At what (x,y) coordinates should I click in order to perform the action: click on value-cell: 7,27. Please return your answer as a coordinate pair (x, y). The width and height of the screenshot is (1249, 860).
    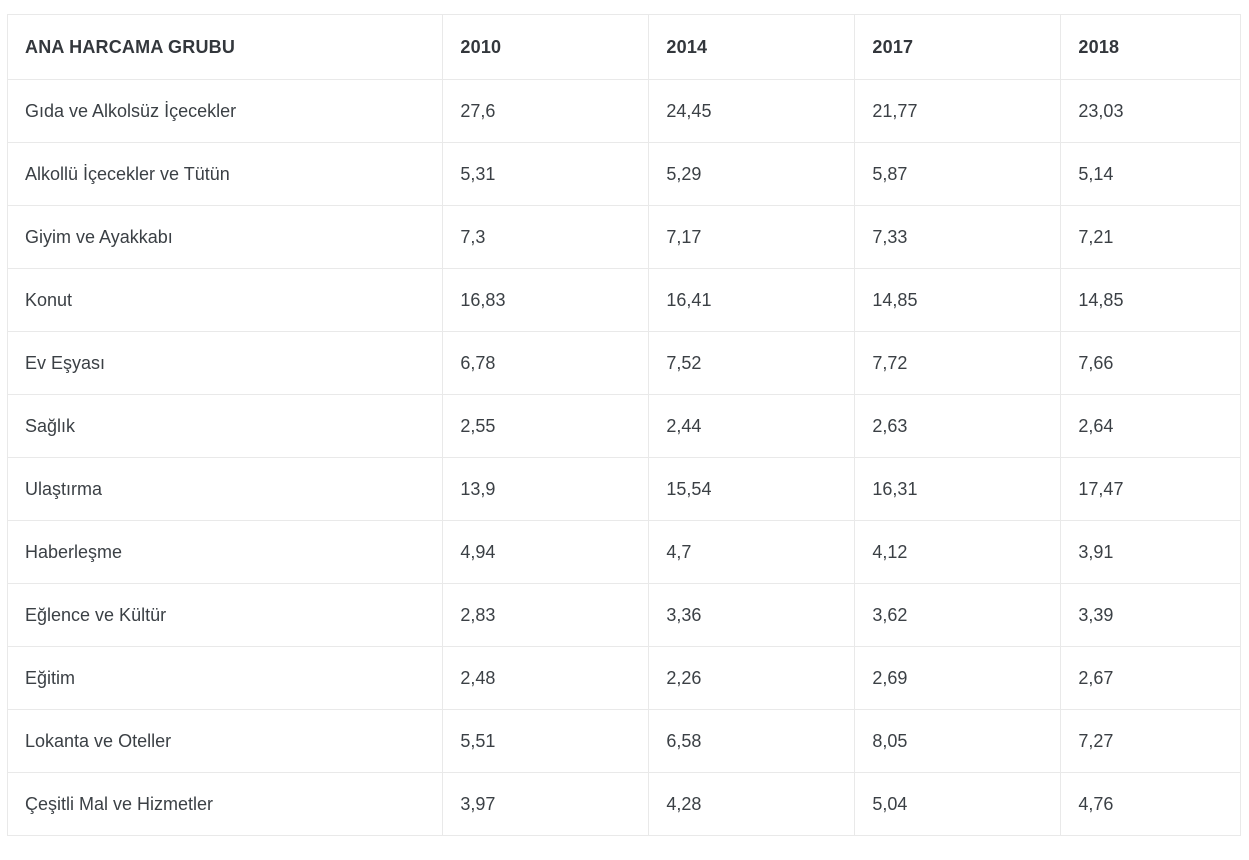
    Looking at the image, I should click on (1150, 741).